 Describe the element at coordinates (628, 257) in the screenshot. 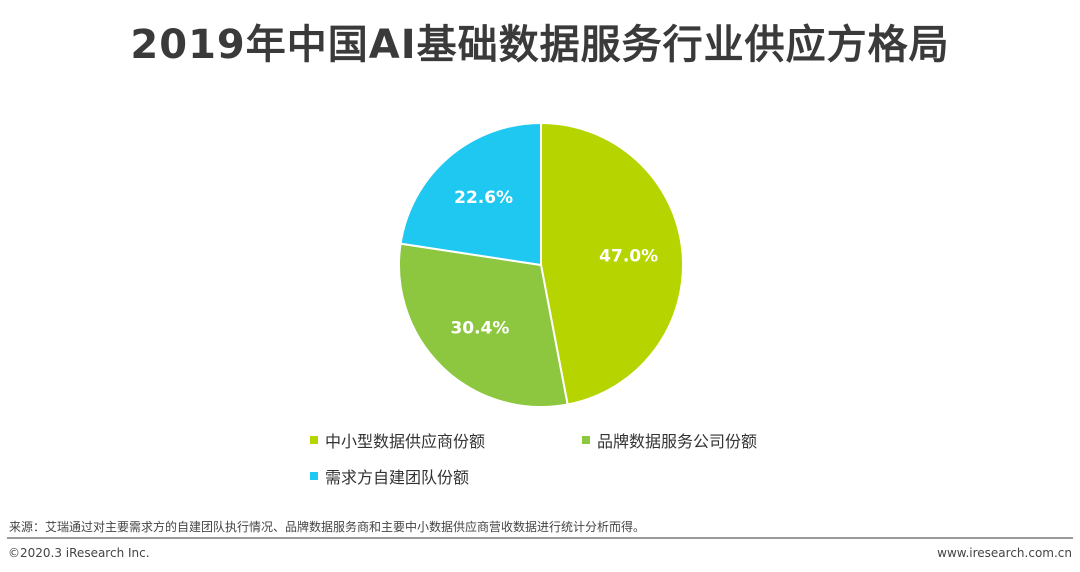

I see `data-label-small-suppliers: 47.0%` at that location.